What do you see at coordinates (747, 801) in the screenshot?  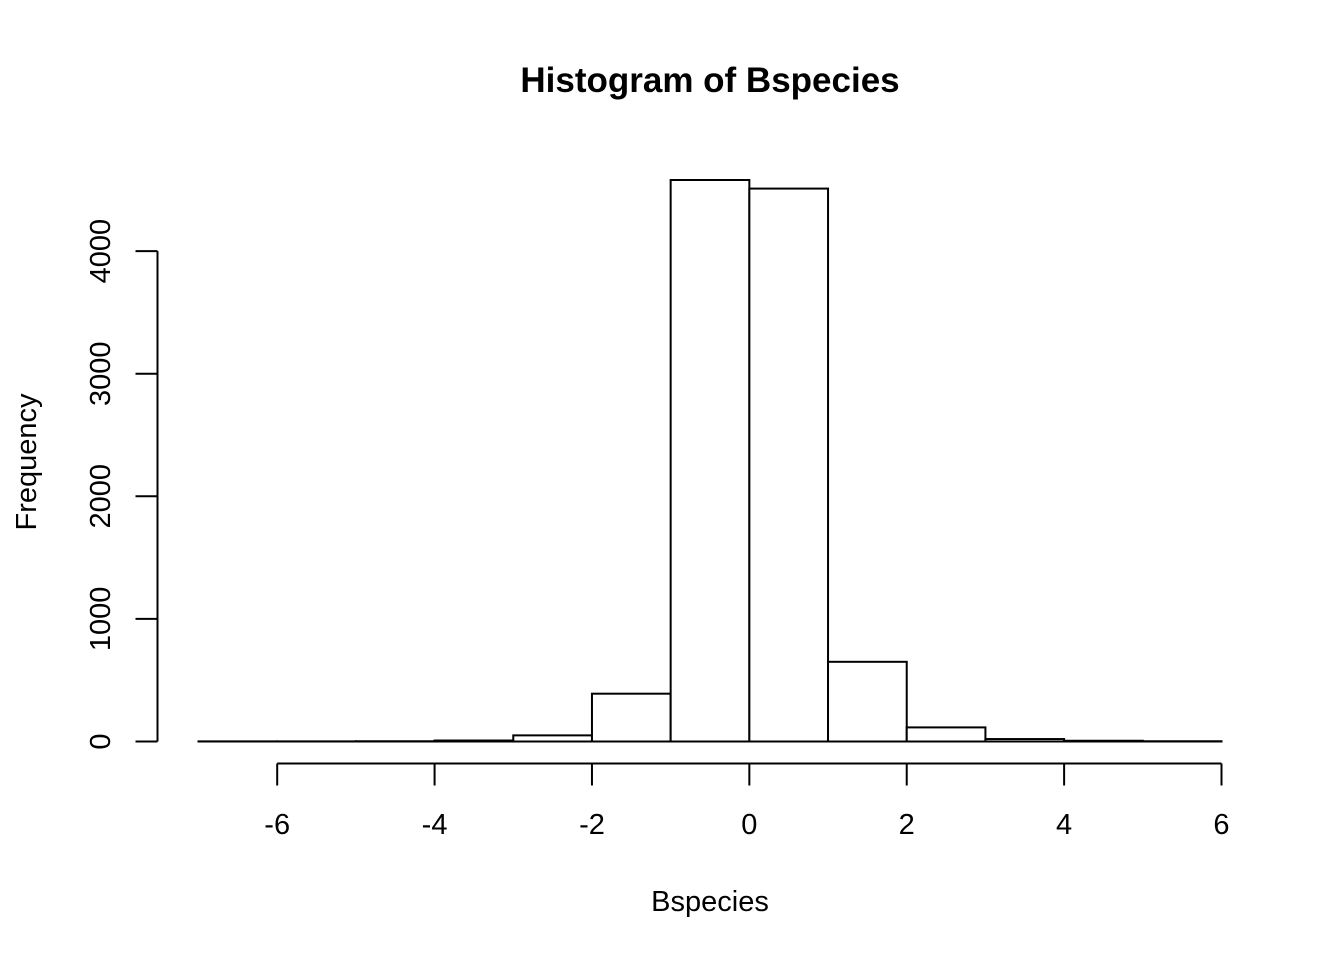 I see `x-axis: -6 -4 -2 0 2 4 6` at bounding box center [747, 801].